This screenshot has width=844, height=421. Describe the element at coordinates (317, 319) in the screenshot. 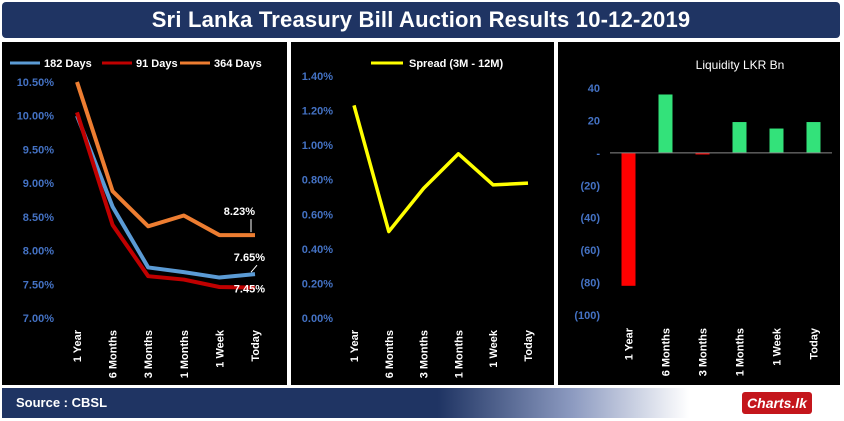

I see `y-tick-label: 0.00%` at that location.